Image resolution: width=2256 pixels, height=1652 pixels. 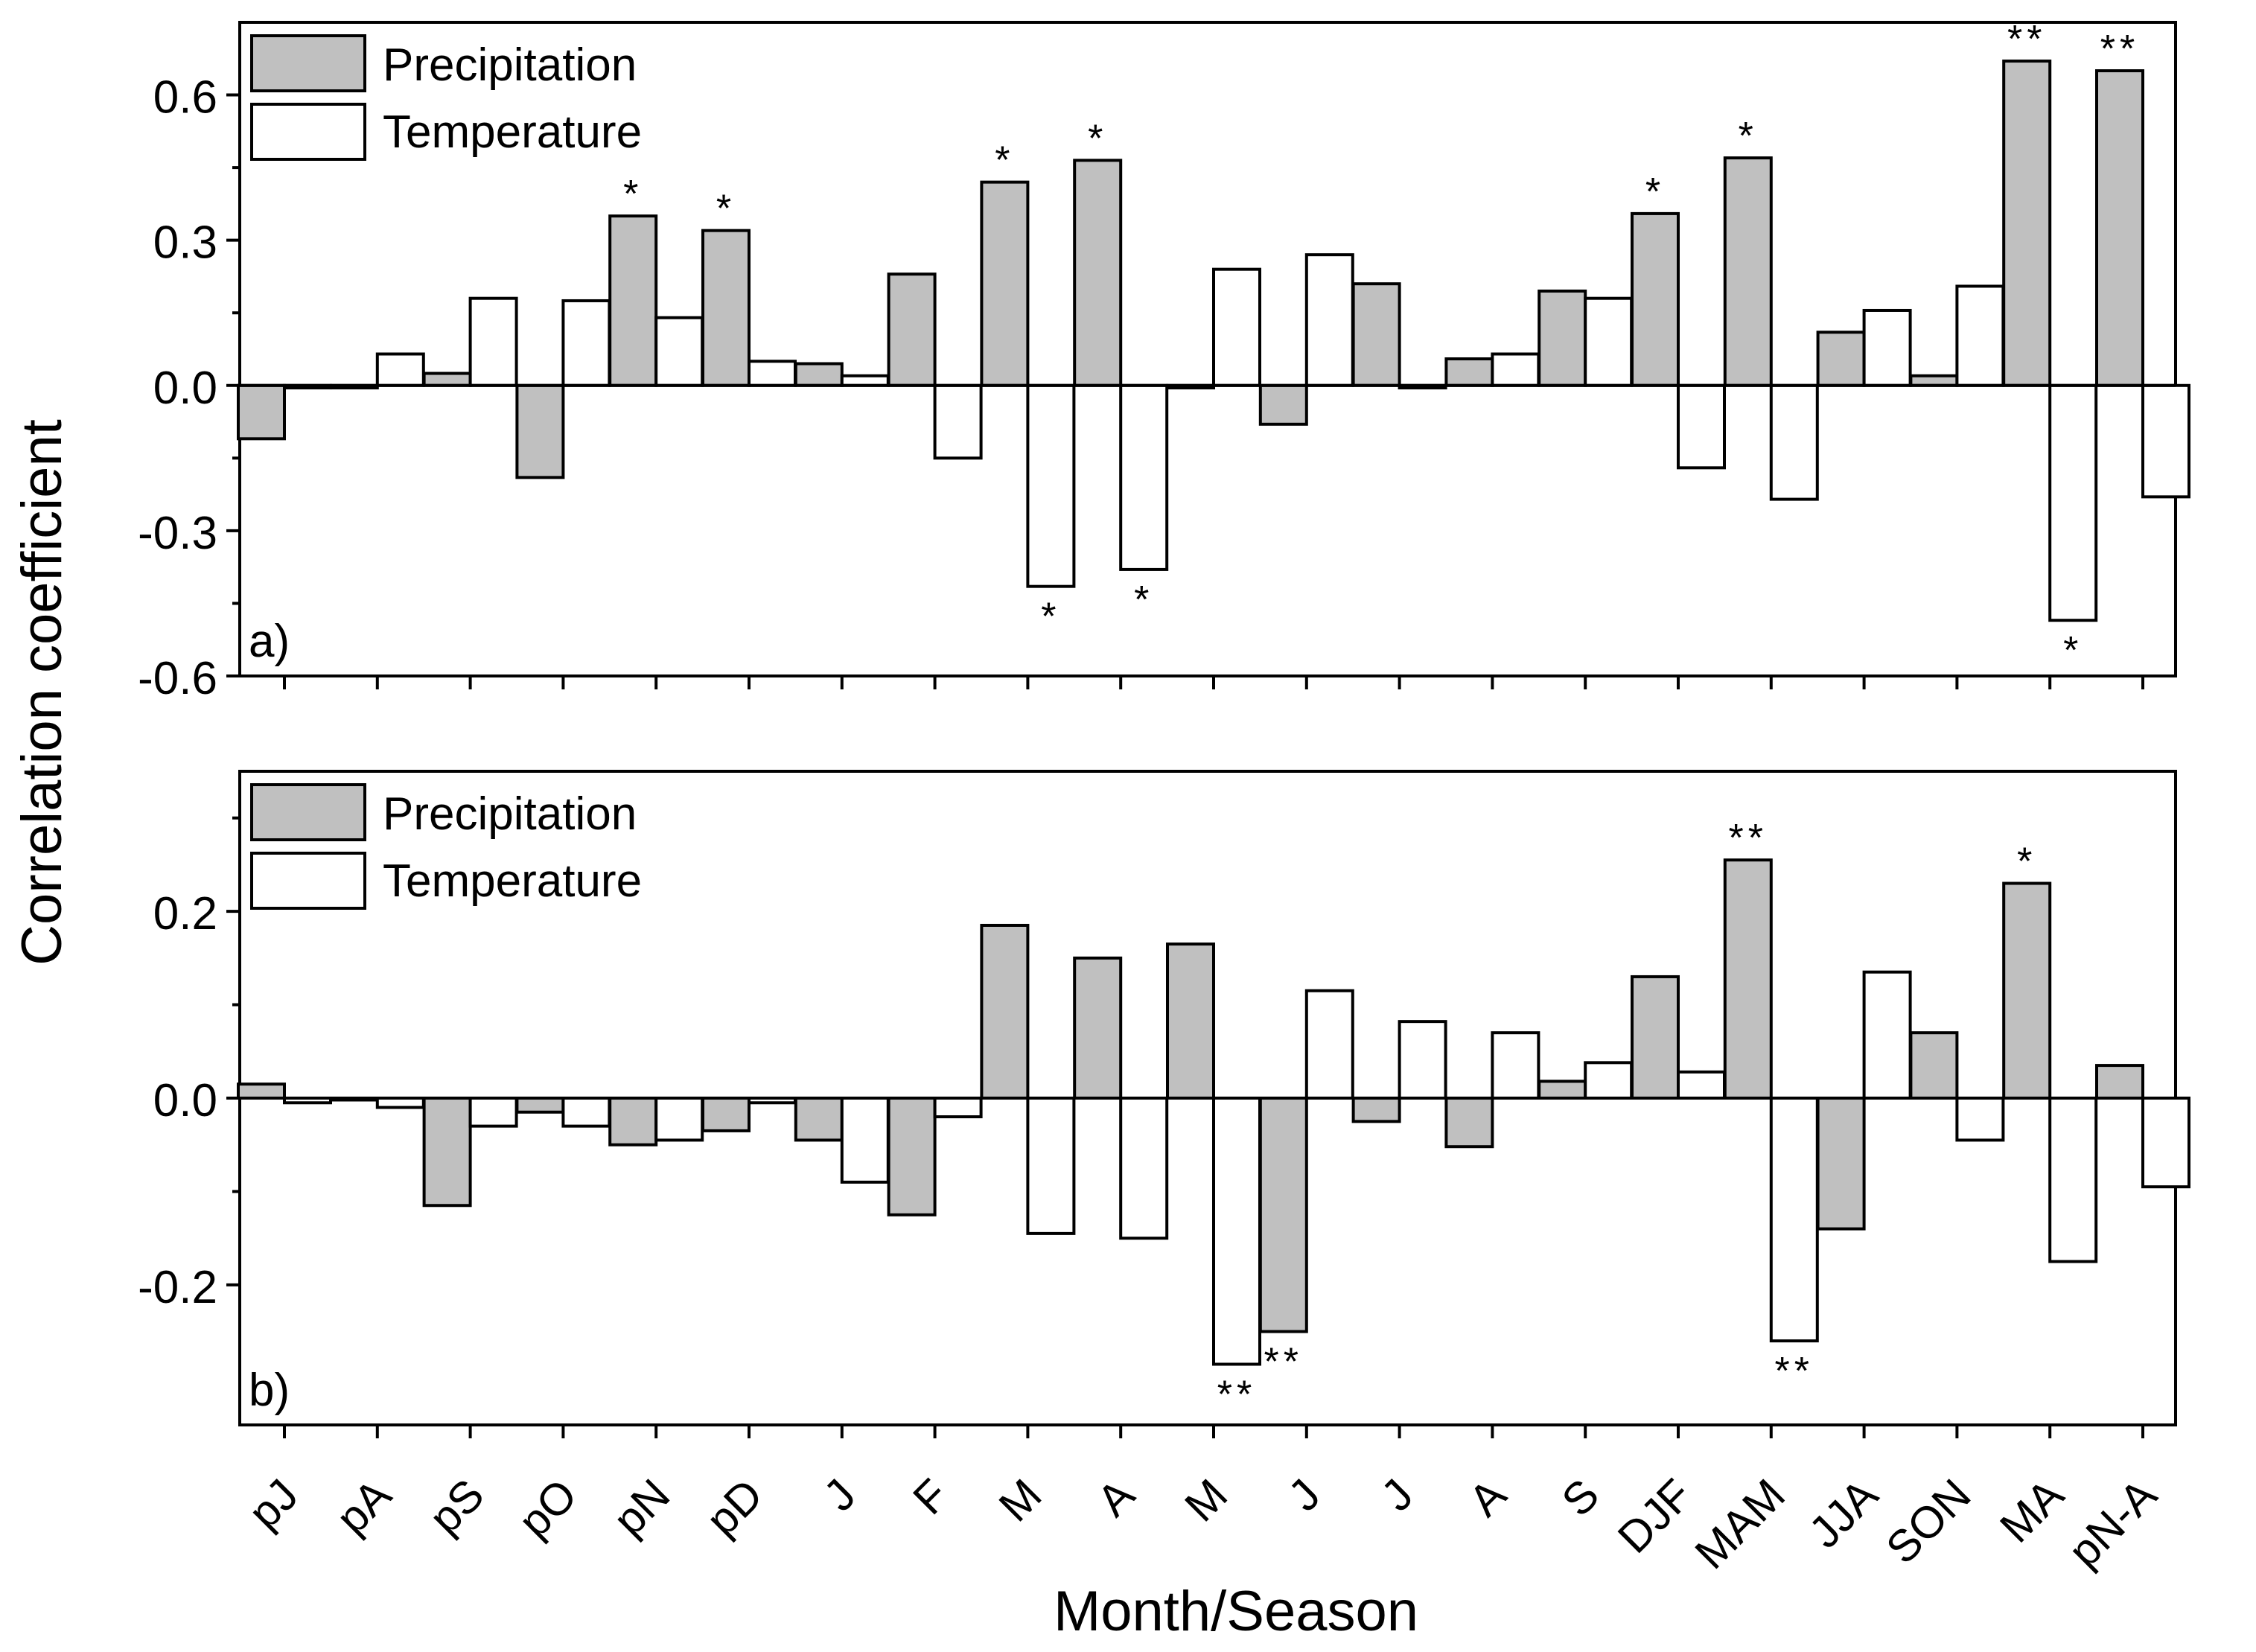 What do you see at coordinates (2165, 441) in the screenshot?
I see `temp-bar-a-pN-A` at bounding box center [2165, 441].